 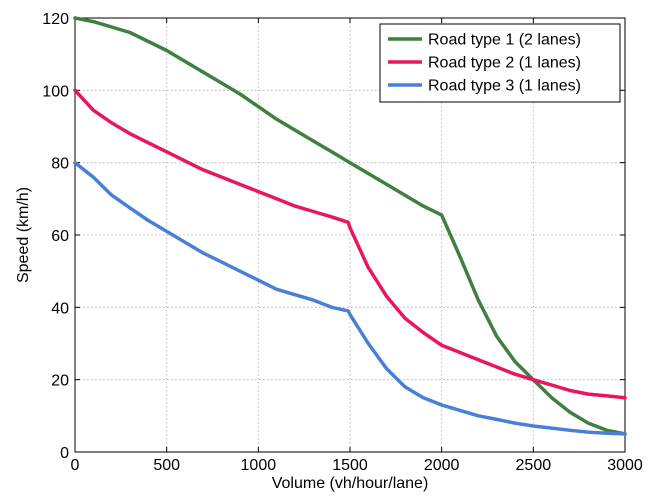 What do you see at coordinates (504, 86) in the screenshot?
I see `legend-label-3: Road type 3 (1 lanes)` at bounding box center [504, 86].